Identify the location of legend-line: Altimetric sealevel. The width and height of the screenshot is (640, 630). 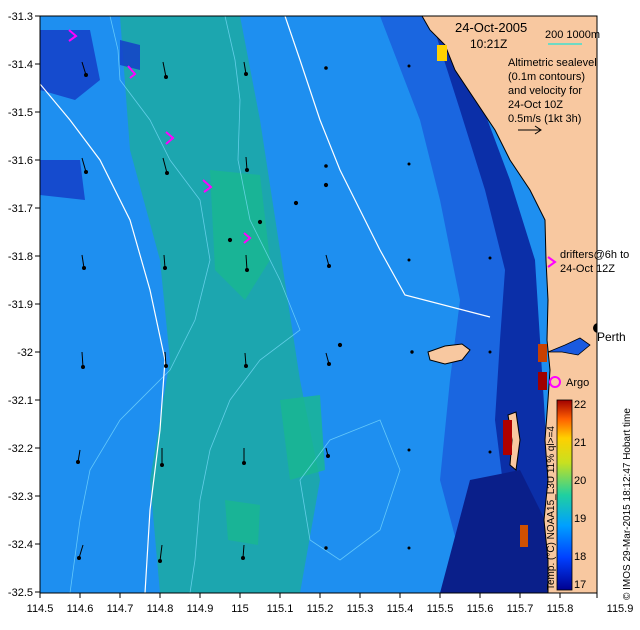
(552, 63).